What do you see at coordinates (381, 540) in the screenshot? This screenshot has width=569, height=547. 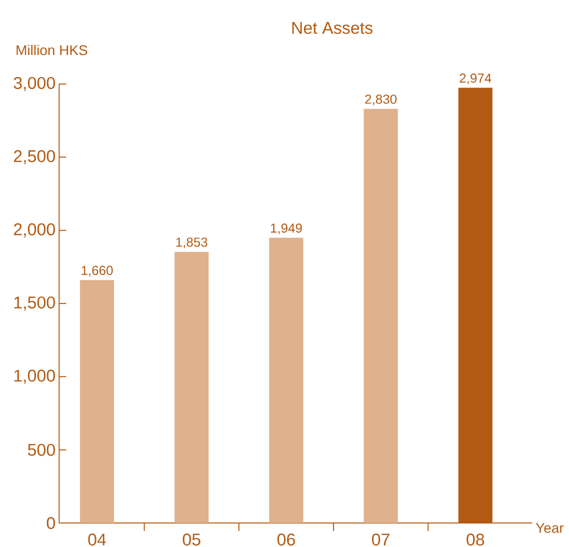 I see `x-tick-label: 07` at bounding box center [381, 540].